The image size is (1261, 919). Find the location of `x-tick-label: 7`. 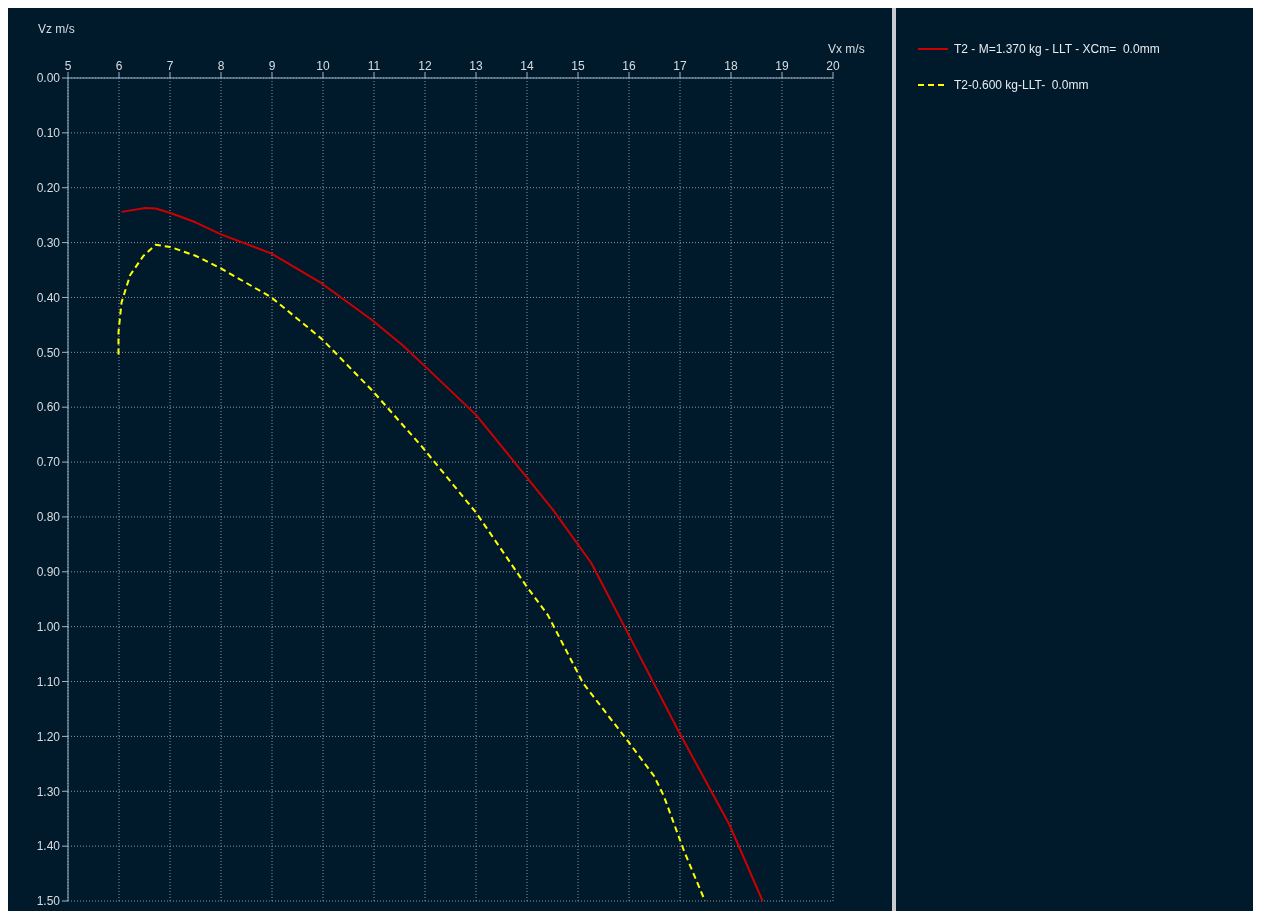

x-tick-label: 7 is located at coordinates (170, 66).